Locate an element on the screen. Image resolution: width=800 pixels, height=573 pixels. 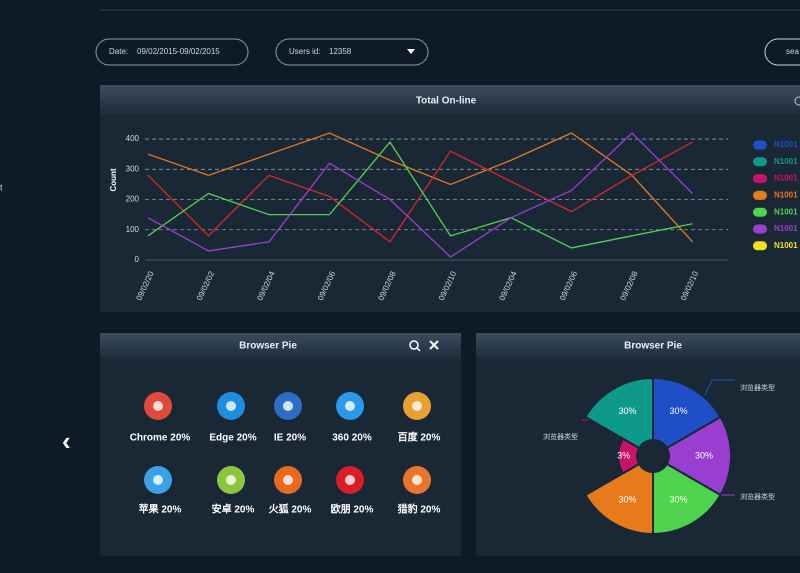
browser-label: 猎豹 20% is located at coordinates (419, 509).